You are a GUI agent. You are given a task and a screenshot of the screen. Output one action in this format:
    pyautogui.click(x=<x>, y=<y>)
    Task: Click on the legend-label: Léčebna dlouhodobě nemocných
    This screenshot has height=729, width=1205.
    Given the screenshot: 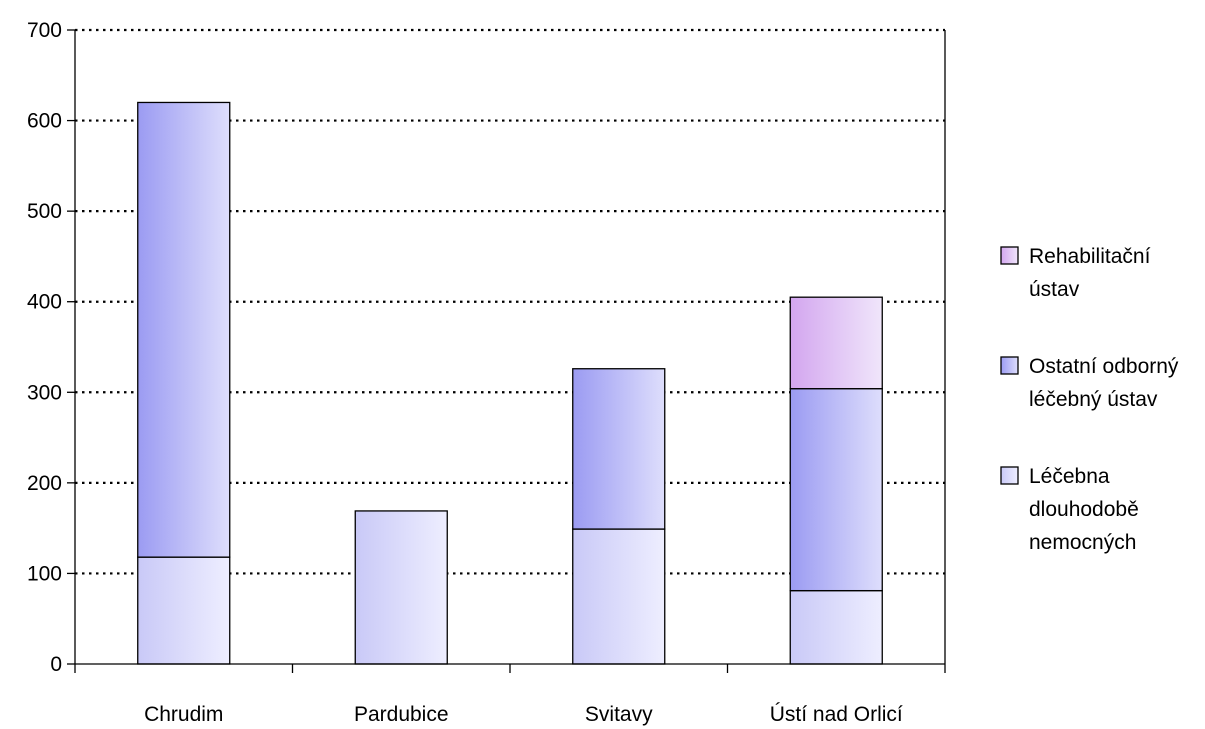 What is the action you would take?
    pyautogui.click(x=1084, y=509)
    